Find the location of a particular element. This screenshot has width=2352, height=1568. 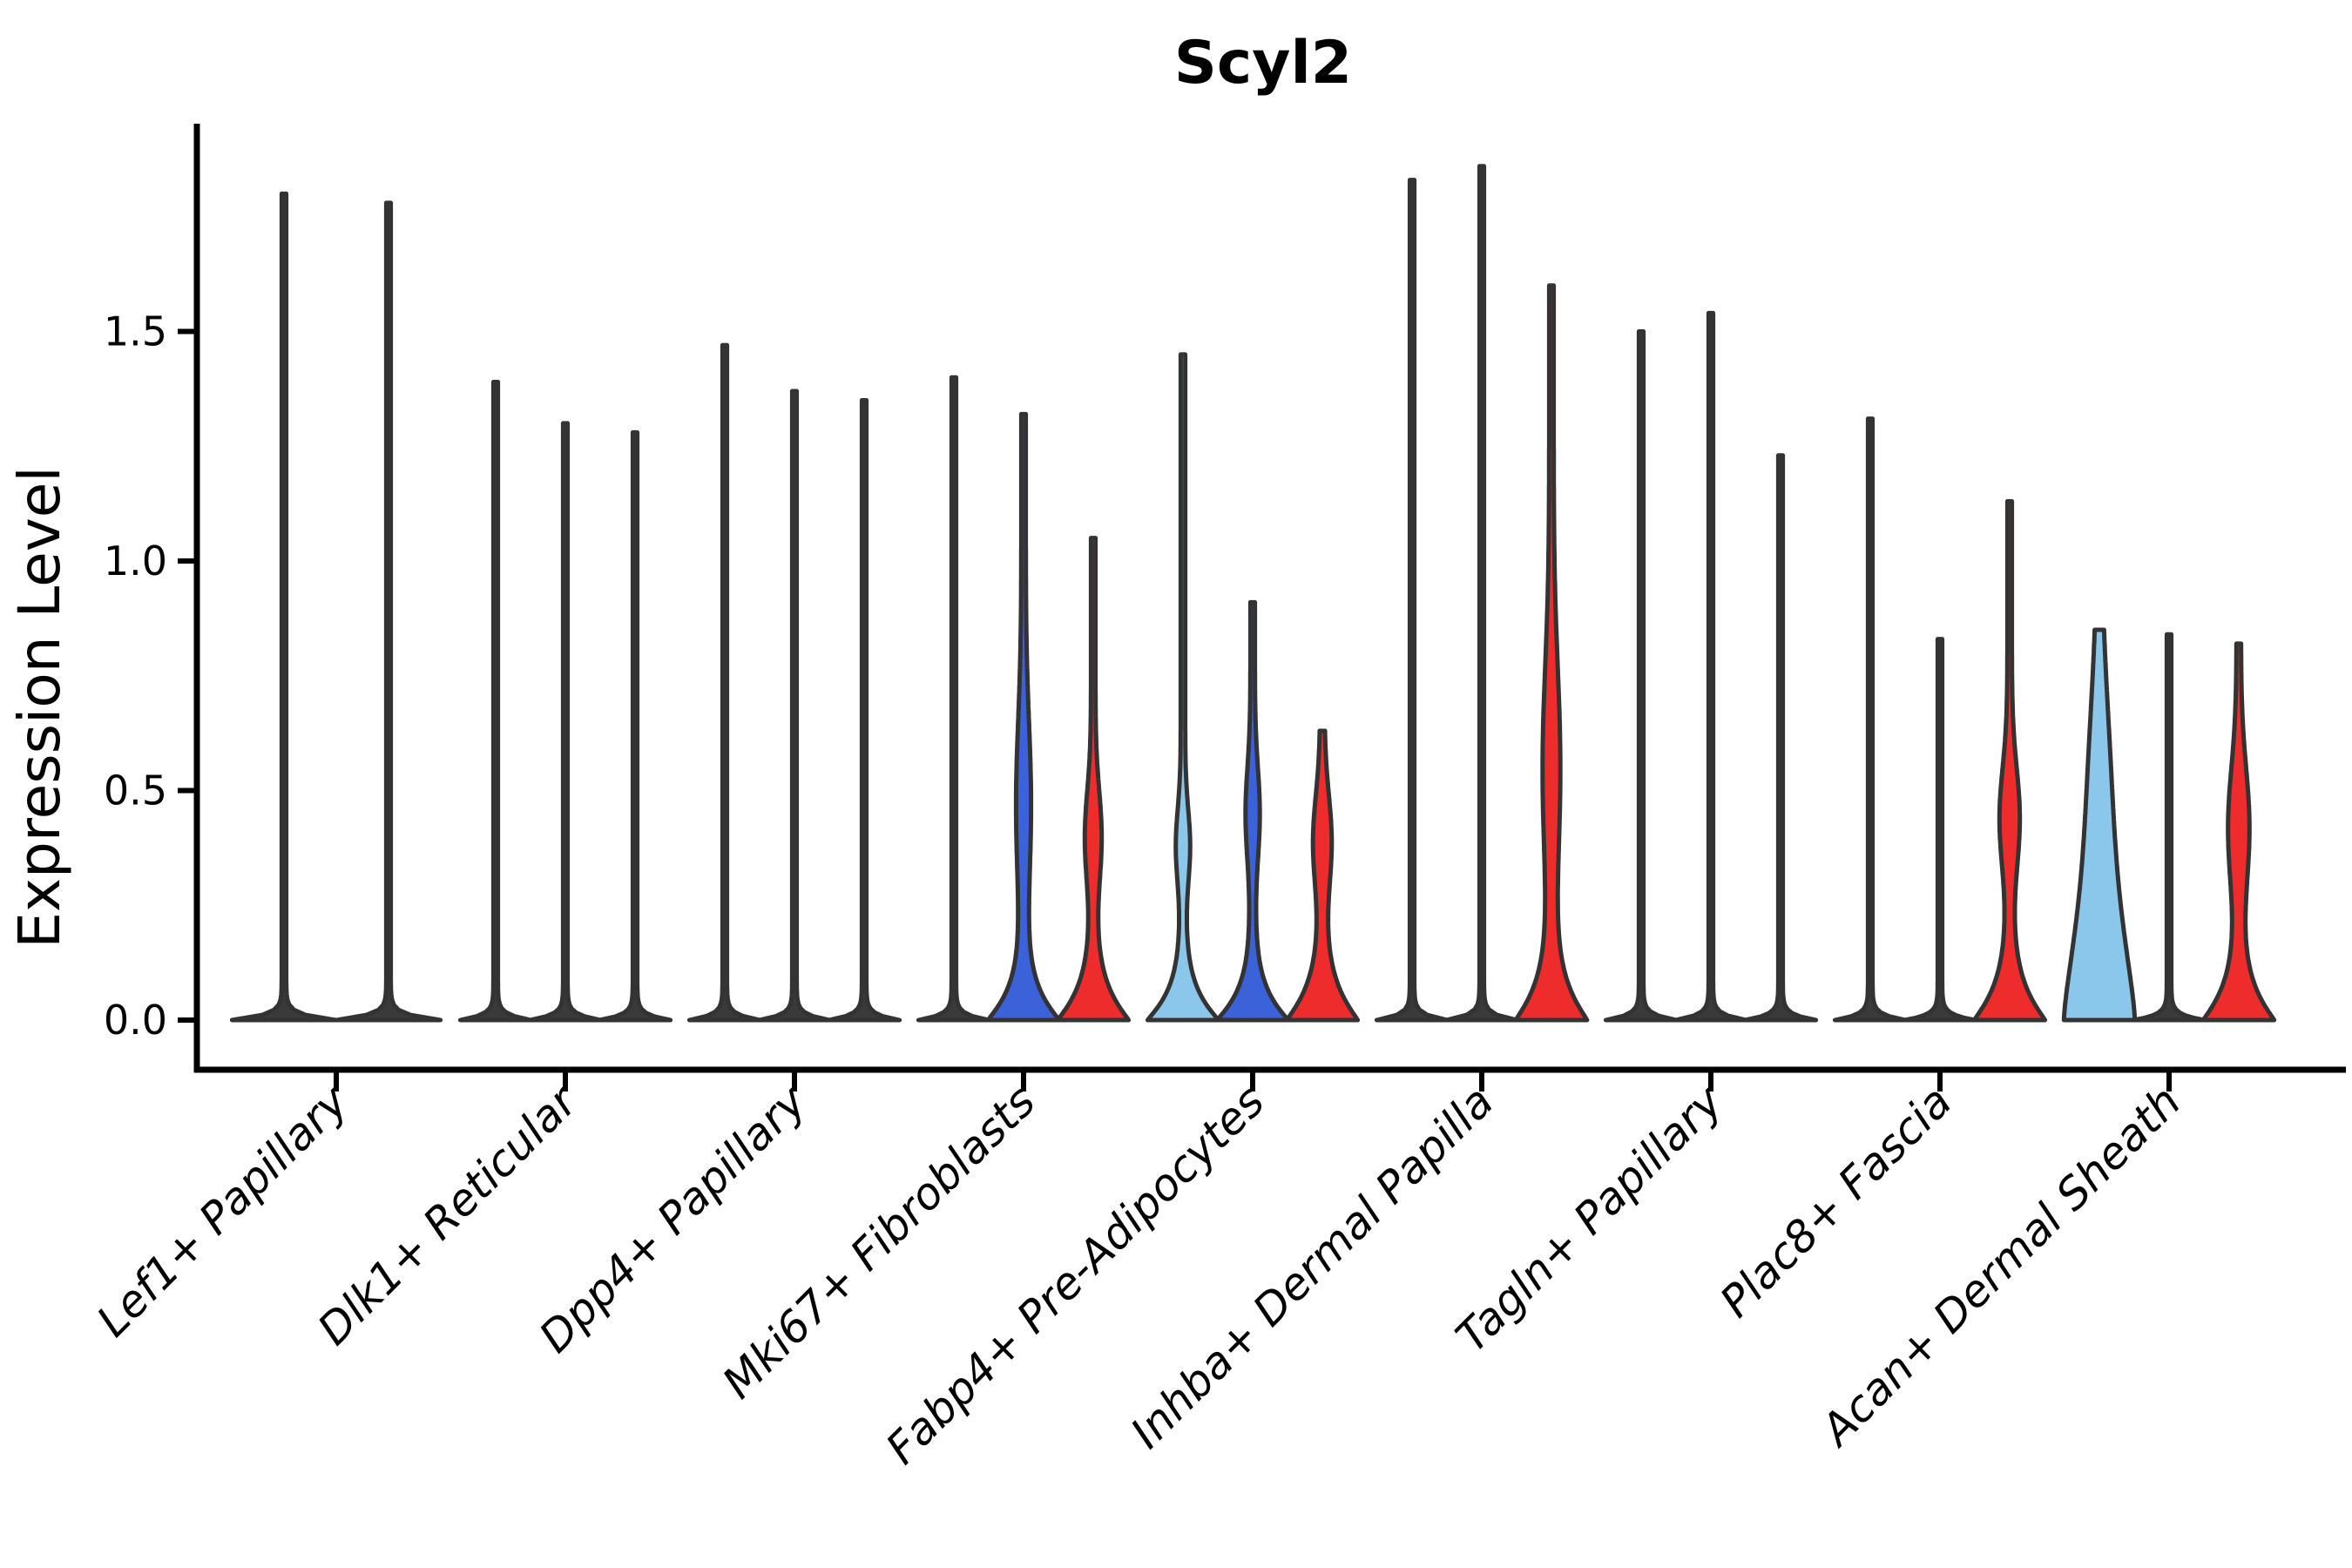

y-axis-label: Expression Level is located at coordinates (40, 707).